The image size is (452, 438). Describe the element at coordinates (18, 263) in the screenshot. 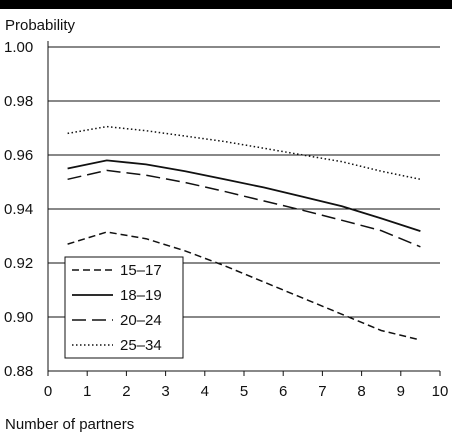

I see `y-tick-label: 0.92` at that location.